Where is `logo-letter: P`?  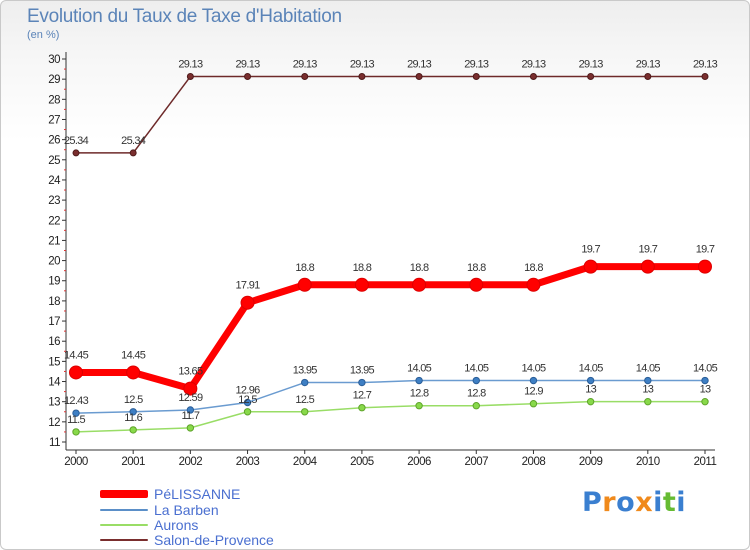
logo-letter: P is located at coordinates (592, 502).